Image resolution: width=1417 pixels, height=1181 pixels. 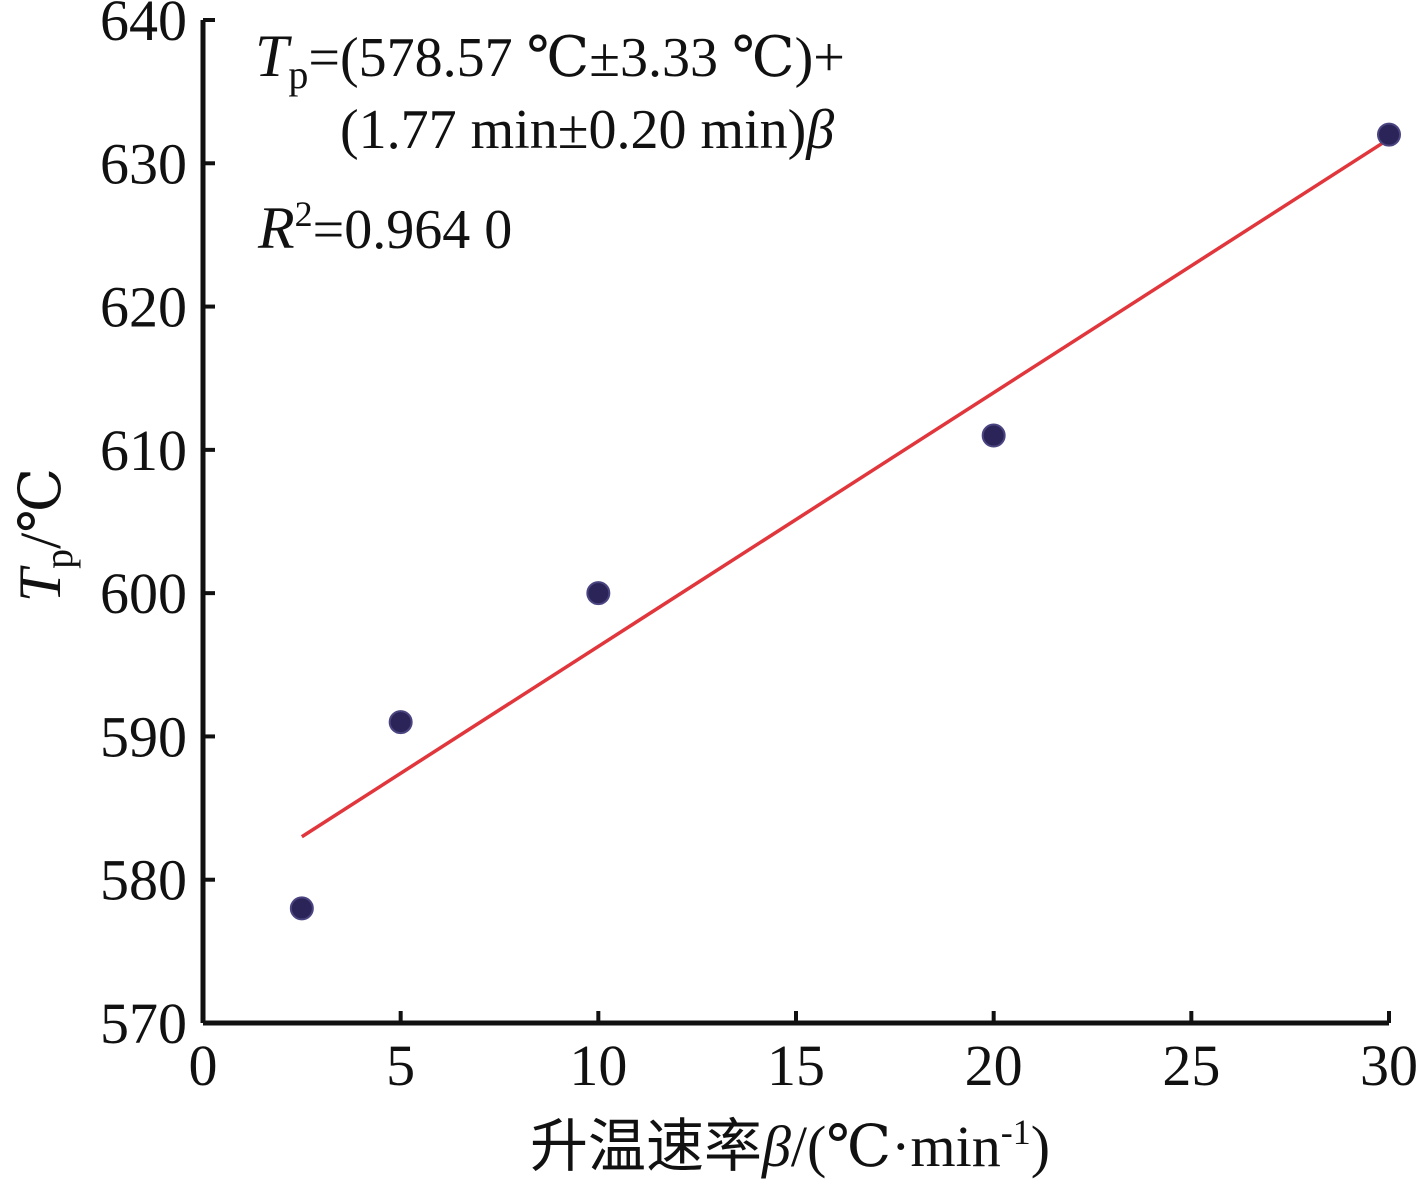 I want to click on x-tick-label: 20, so click(x=994, y=1065).